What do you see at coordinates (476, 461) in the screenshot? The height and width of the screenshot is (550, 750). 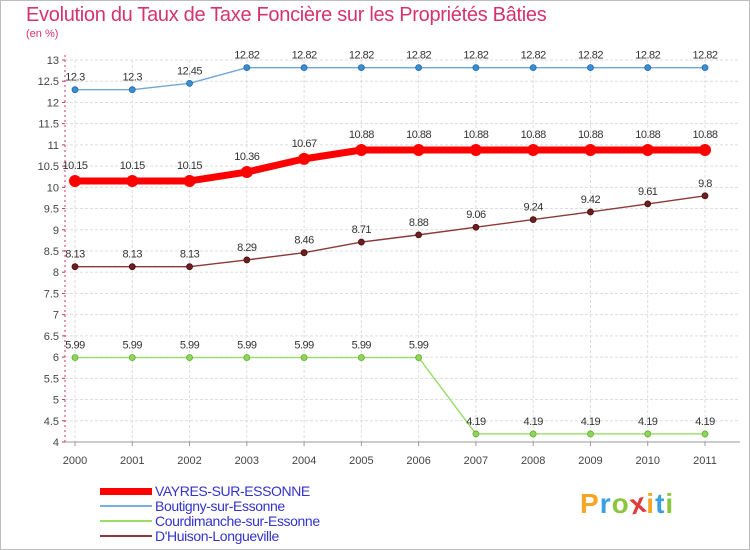 I see `x-tick-label: 2007` at bounding box center [476, 461].